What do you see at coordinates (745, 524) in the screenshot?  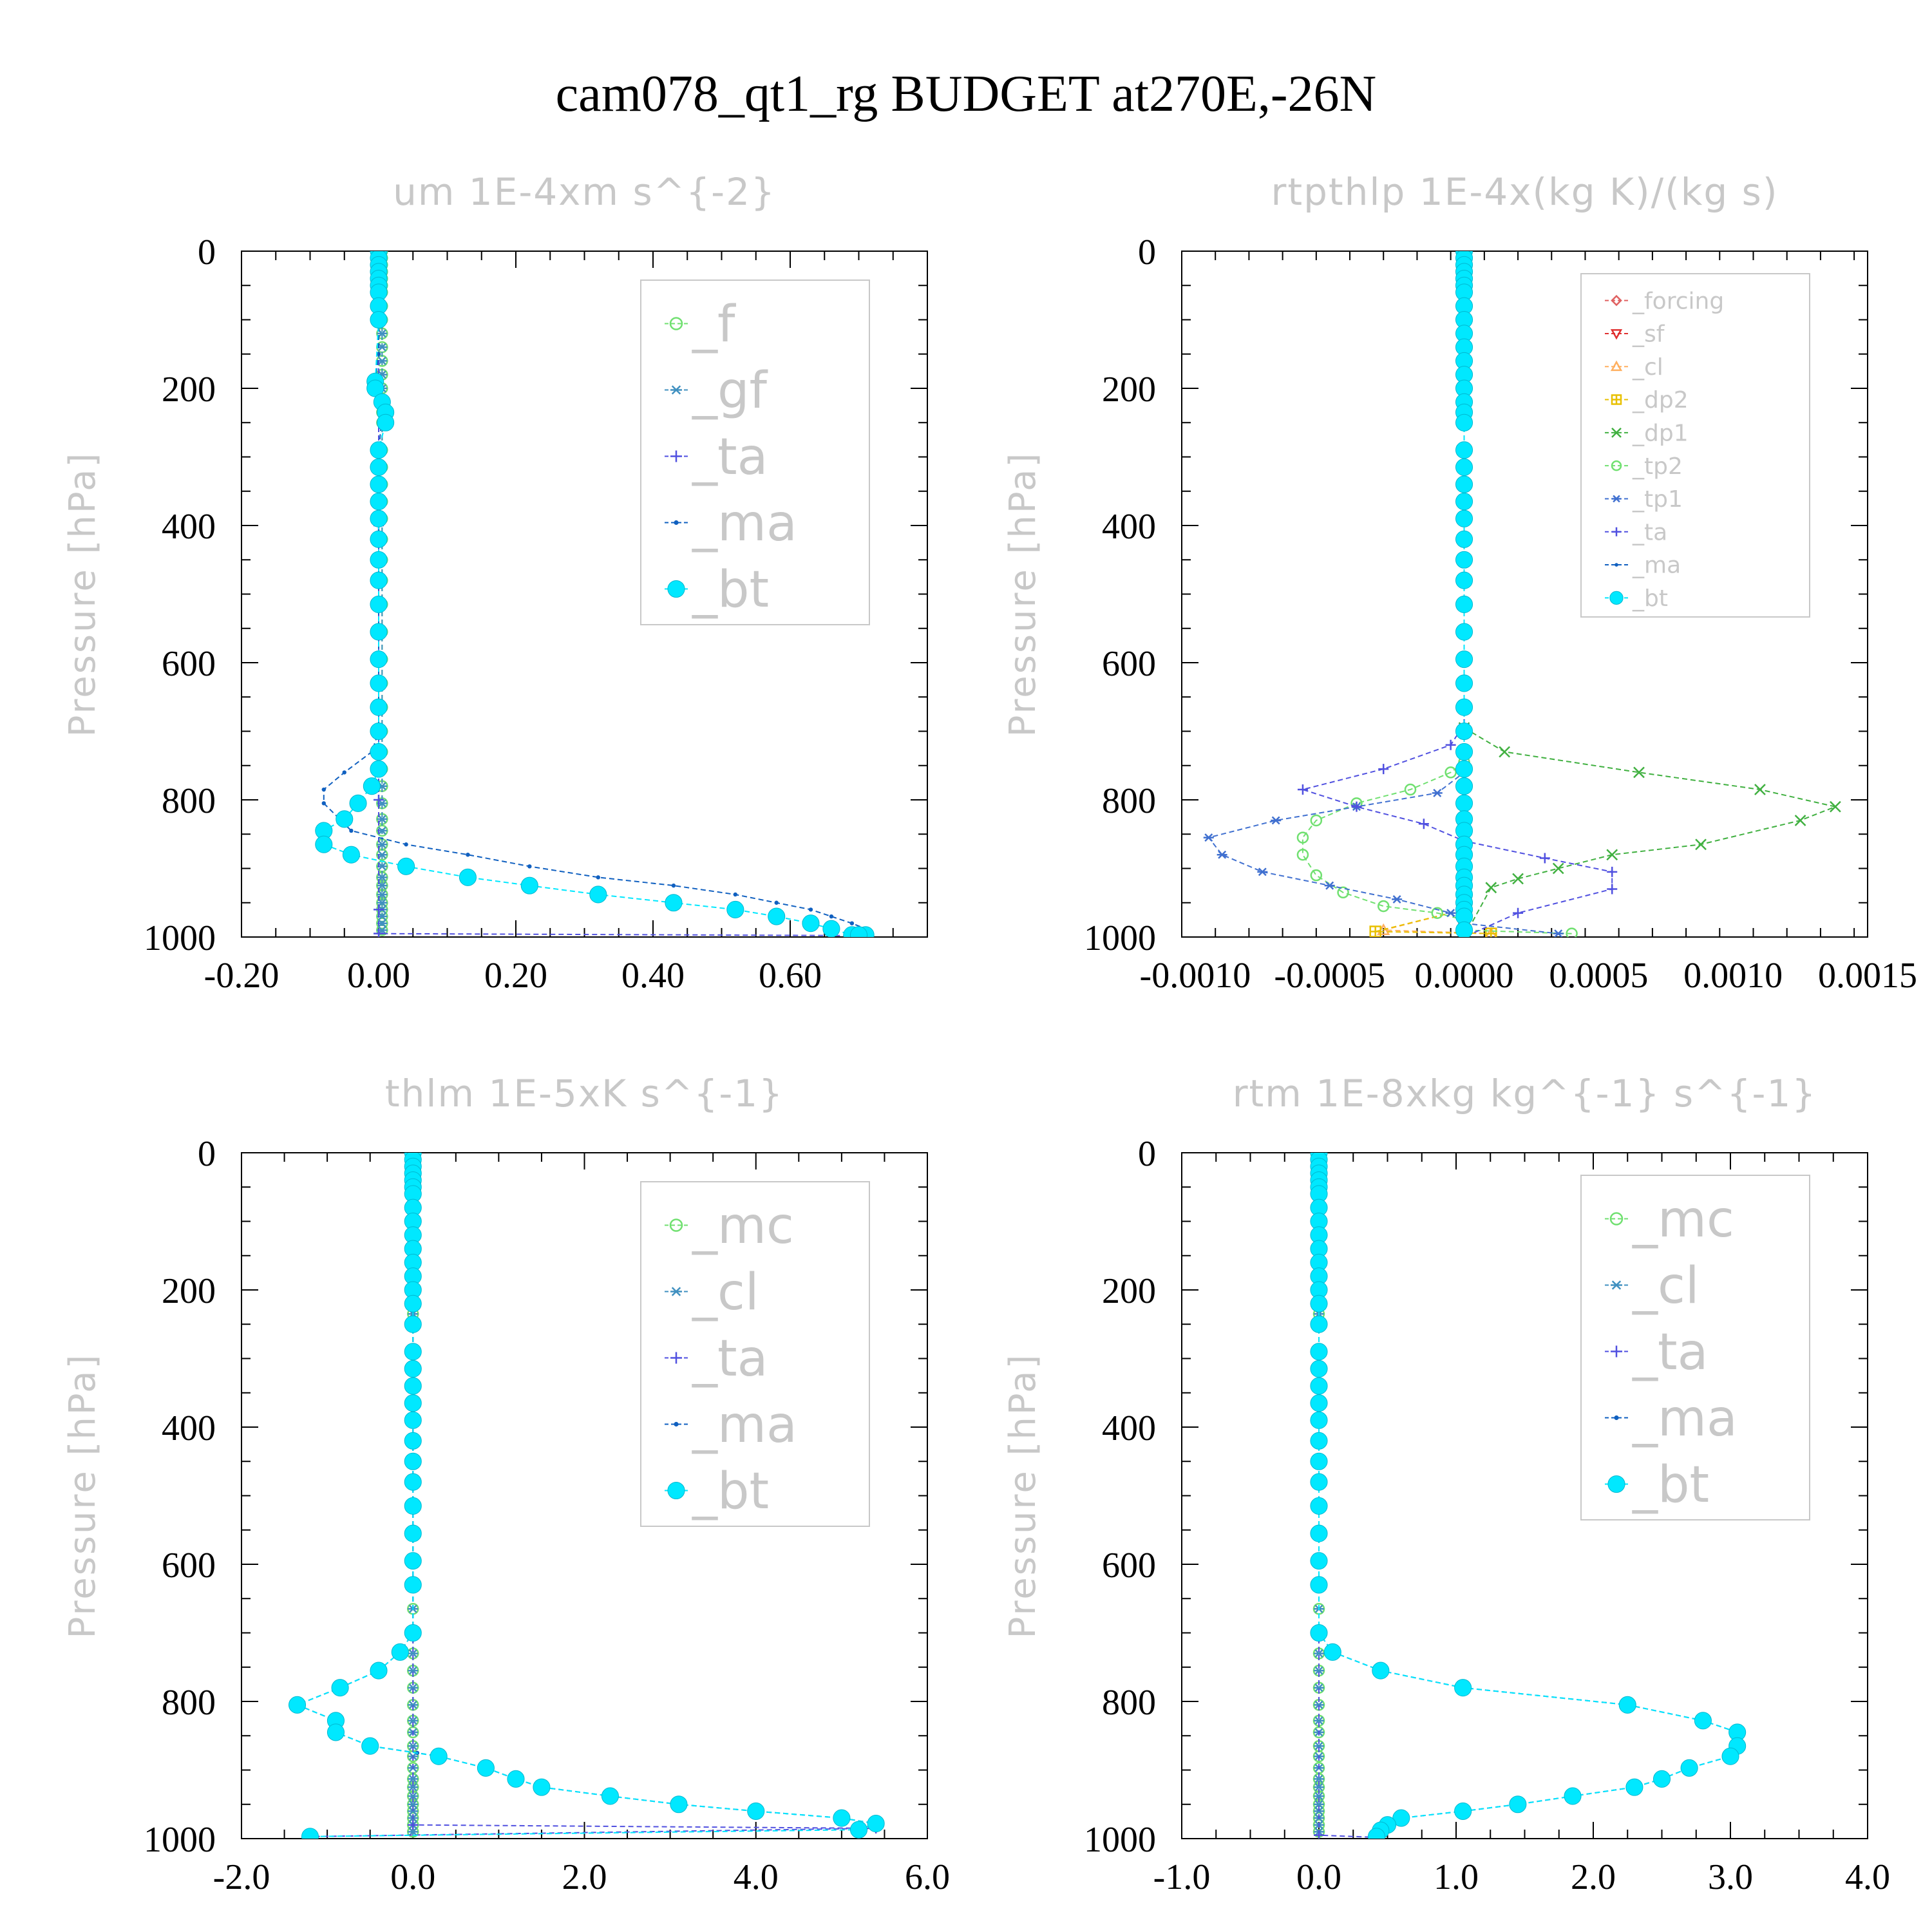 I see `legend-entry: _ma` at bounding box center [745, 524].